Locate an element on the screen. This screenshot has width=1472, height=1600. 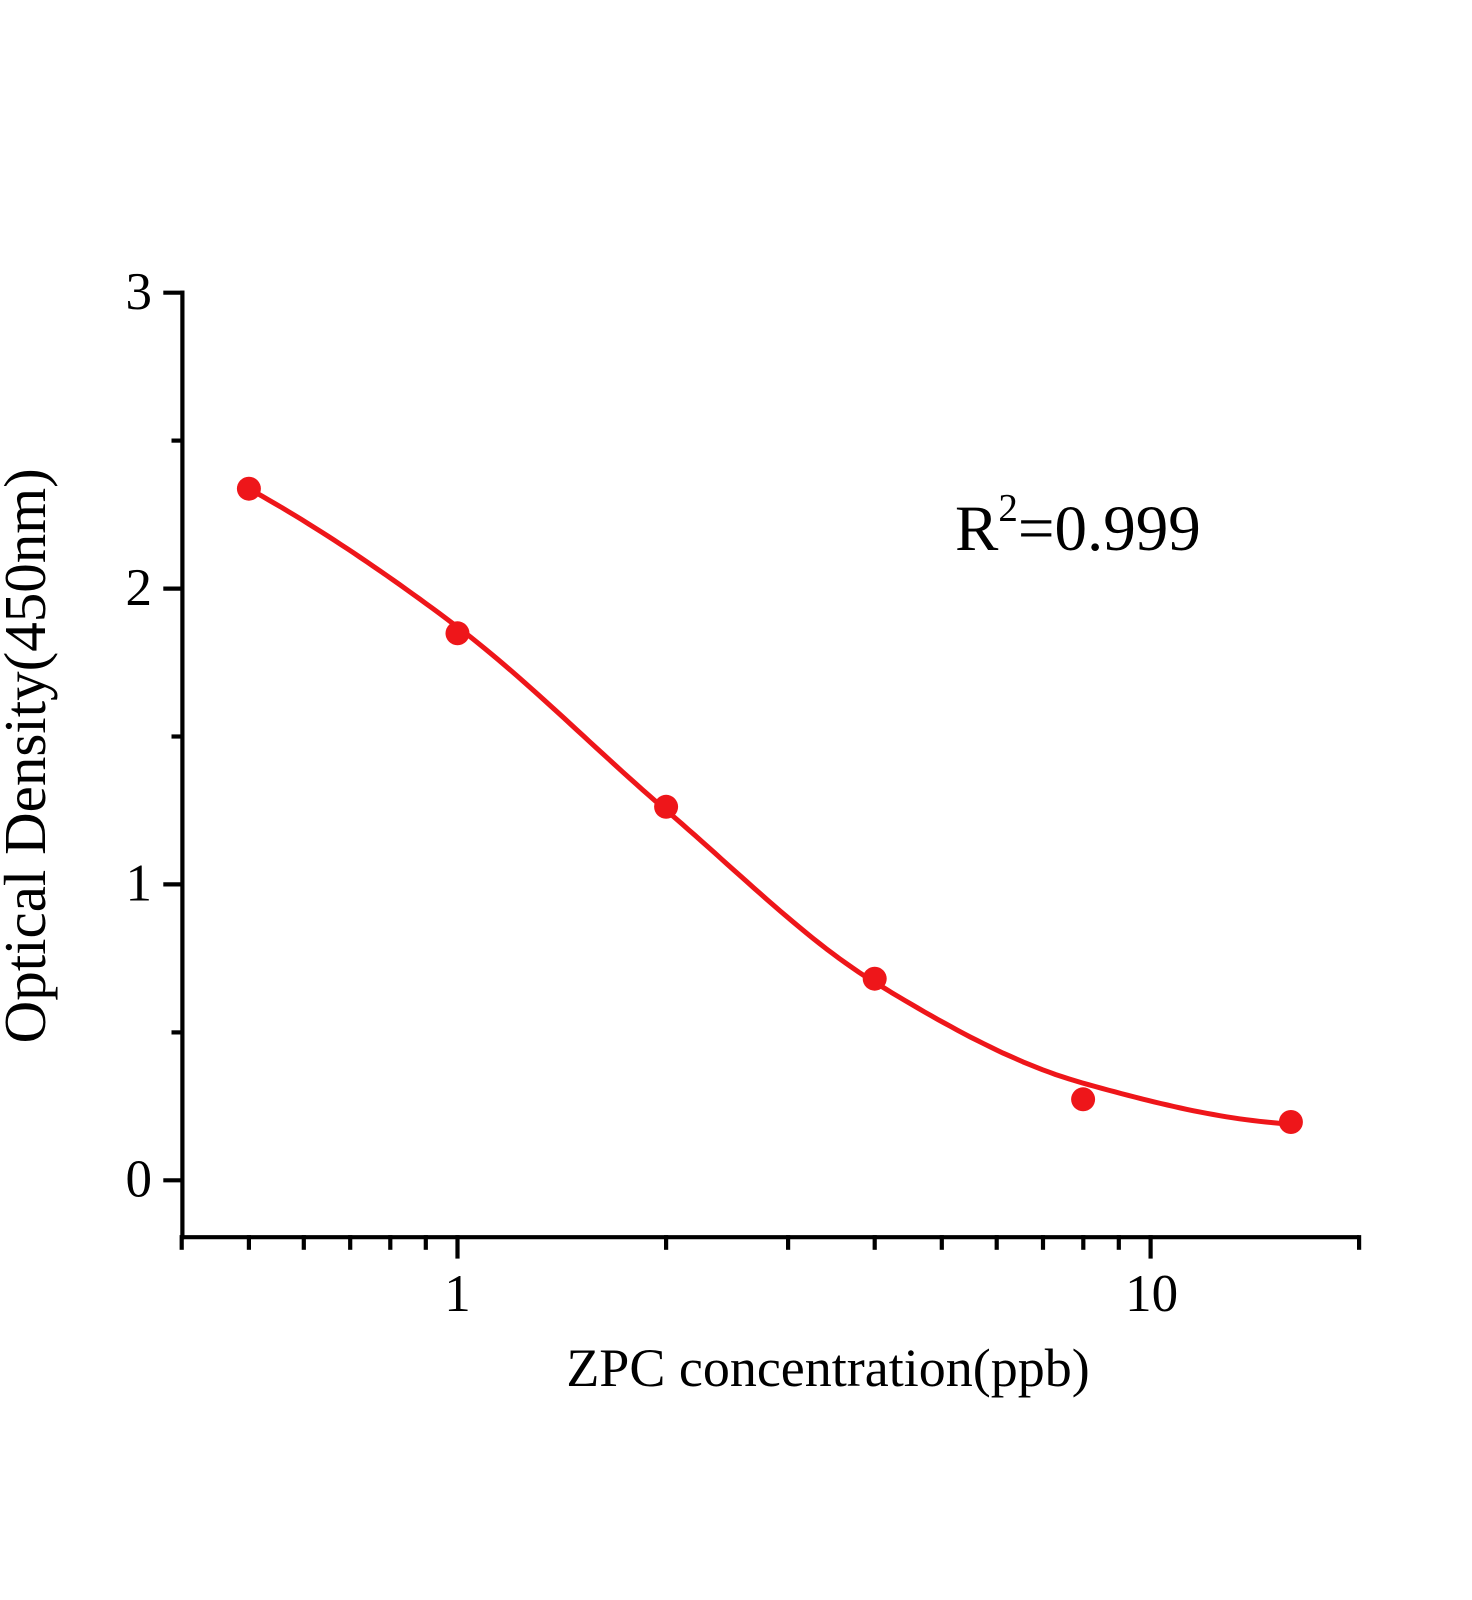
svg-text: 10 is located at coordinates (1151, 1294).